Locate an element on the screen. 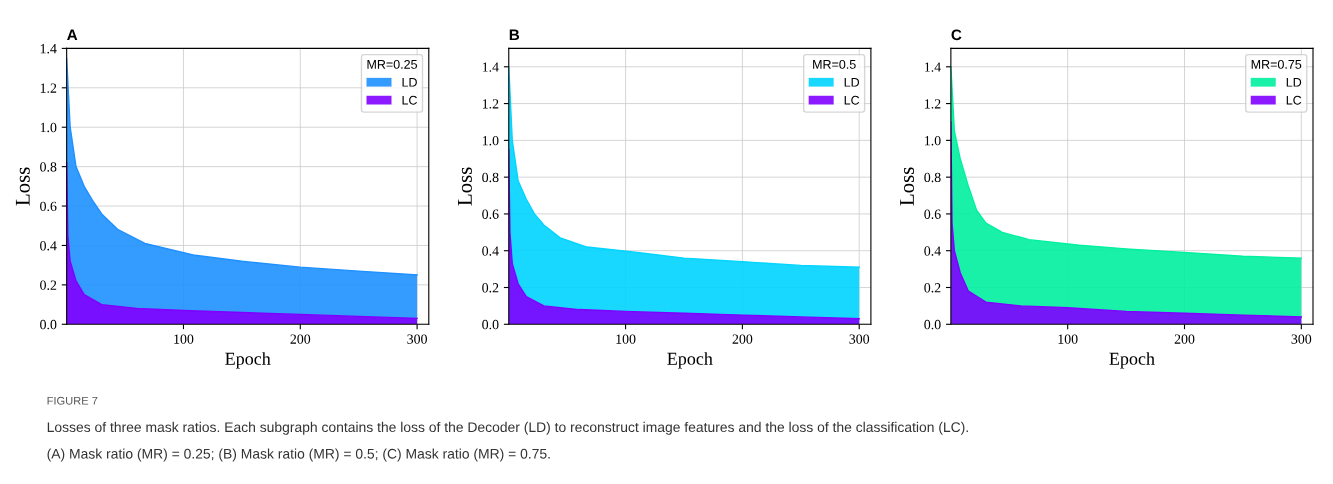  legend-title: MR=0.5 is located at coordinates (834, 64).